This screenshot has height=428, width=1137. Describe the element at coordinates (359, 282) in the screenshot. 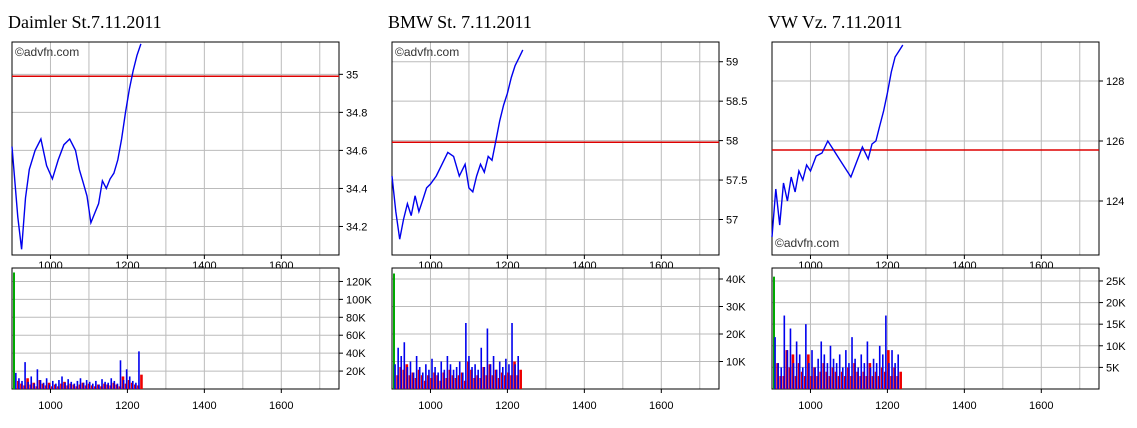

I see `volume-y-tick-label: 120K` at that location.